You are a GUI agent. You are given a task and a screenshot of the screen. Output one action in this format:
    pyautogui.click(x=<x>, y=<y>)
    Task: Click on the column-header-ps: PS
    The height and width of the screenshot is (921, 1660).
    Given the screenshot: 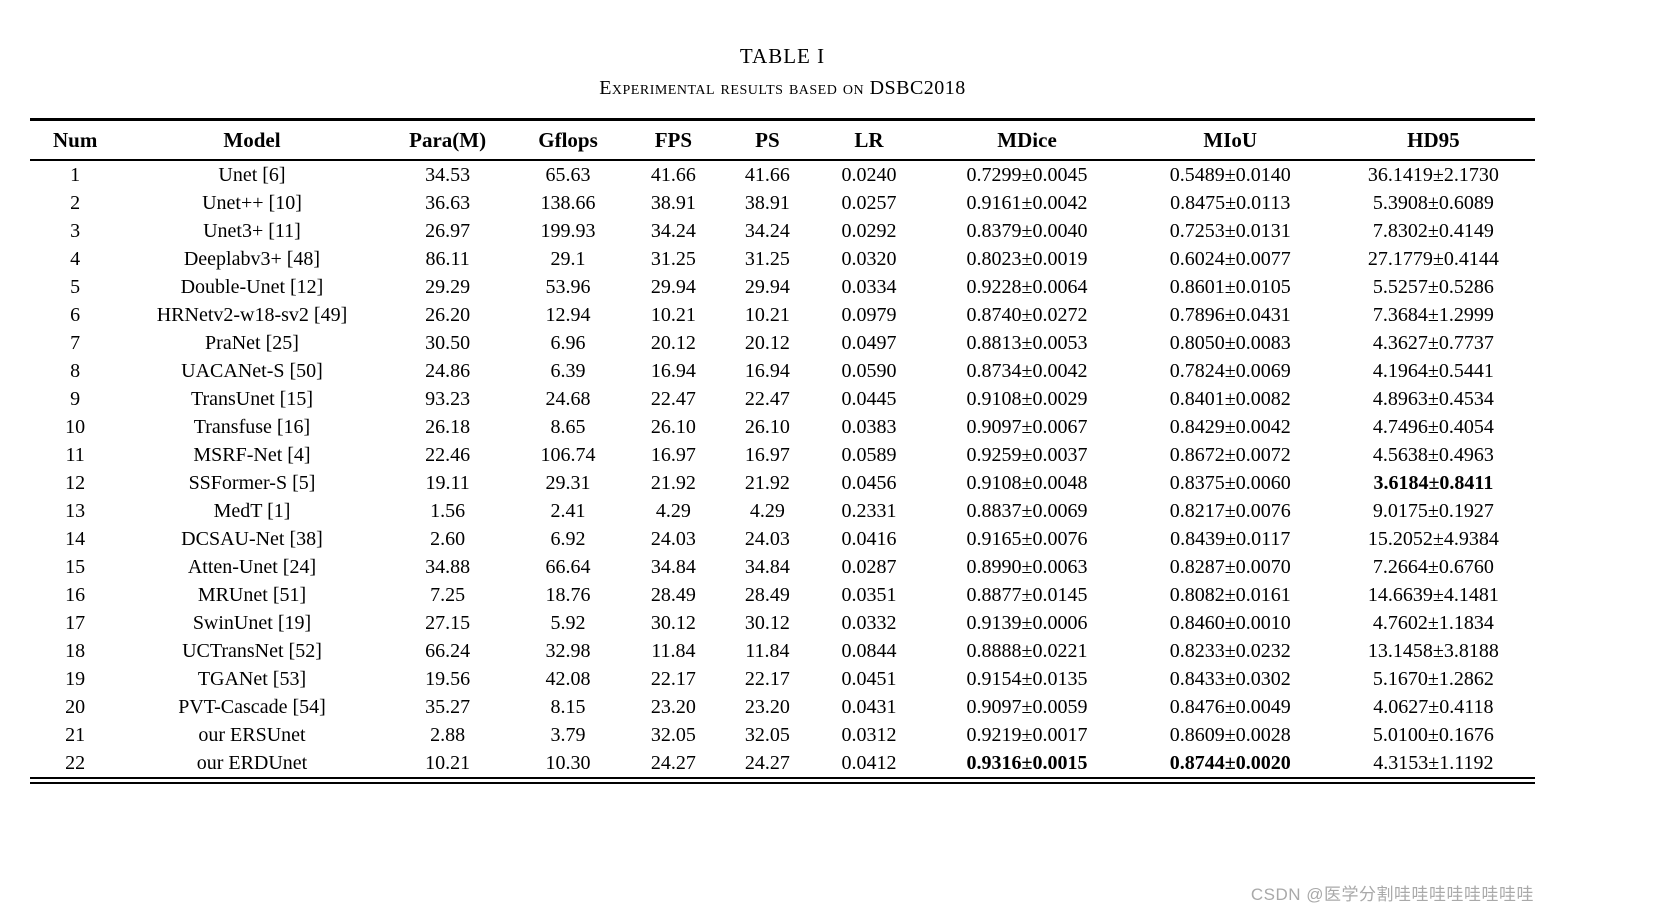 What is the action you would take?
    pyautogui.click(x=767, y=140)
    